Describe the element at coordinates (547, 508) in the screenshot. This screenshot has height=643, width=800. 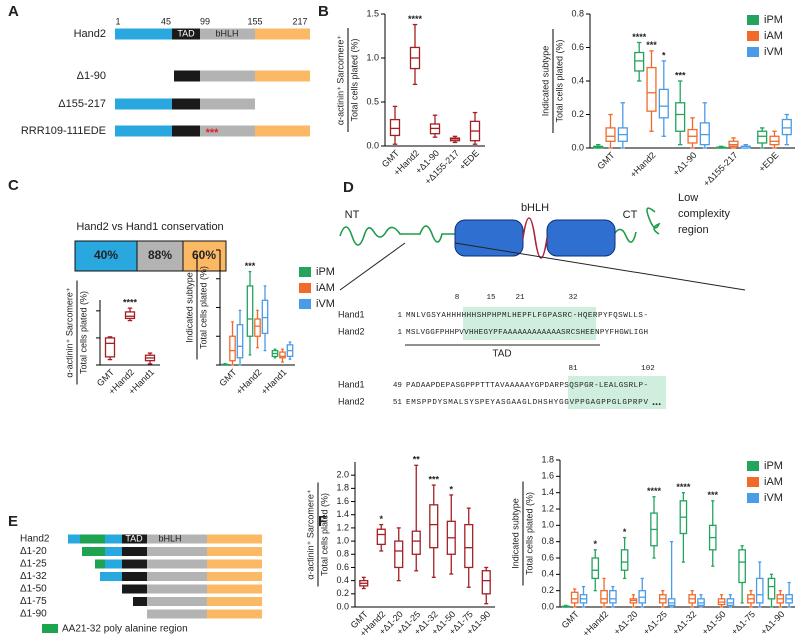
I see `y-tick-label: 1.2` at that location.